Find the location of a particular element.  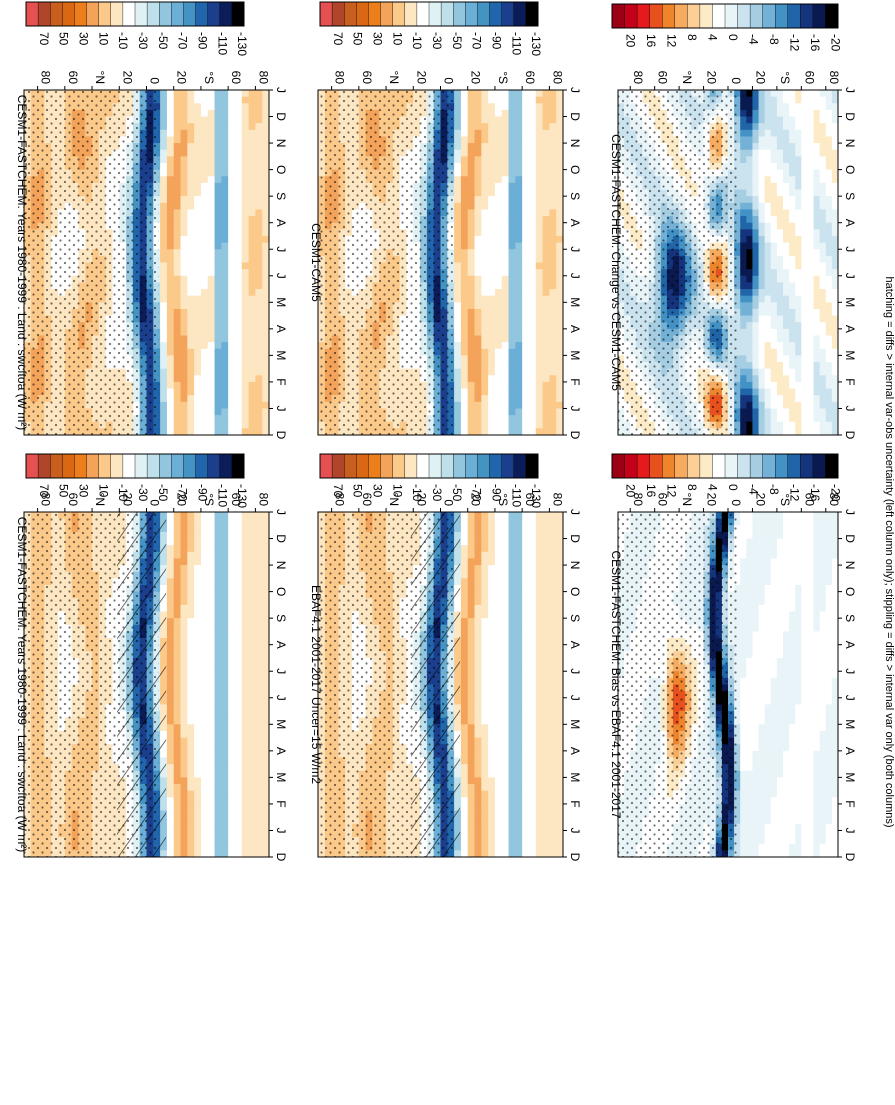

colorbar-tick-label: 10 is located at coordinates (103, 39).